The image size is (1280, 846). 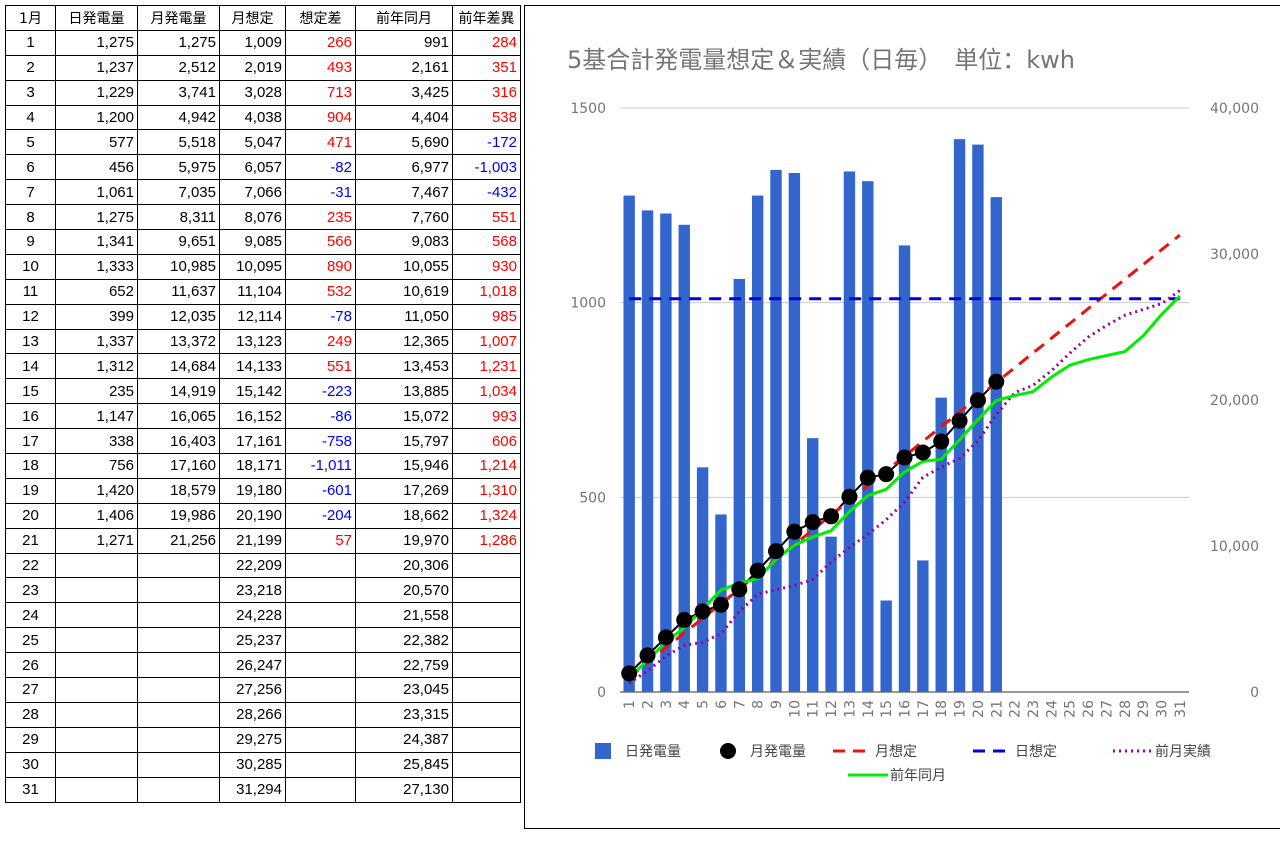 What do you see at coordinates (263, 192) in the screenshot?
I see `table-row: 7 1,061 7,035 7,066 -31 7,467 -432` at bounding box center [263, 192].